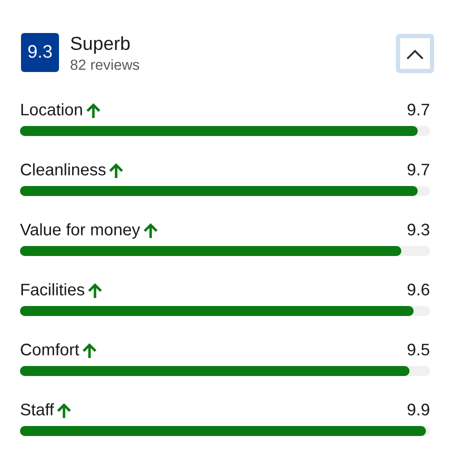 This screenshot has height=450, width=450. What do you see at coordinates (419, 350) in the screenshot?
I see `data-label: 9.5` at bounding box center [419, 350].